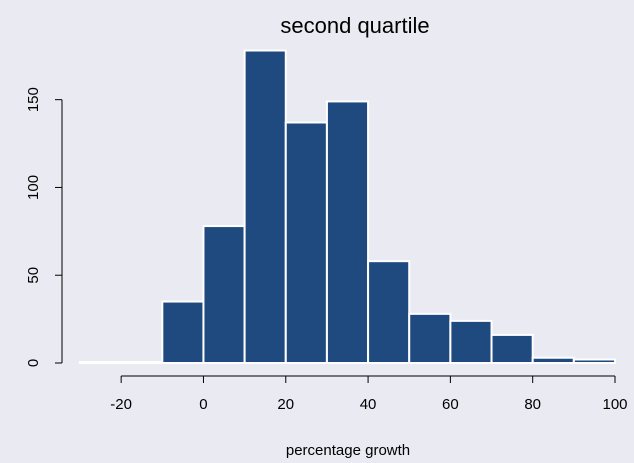 This screenshot has height=463, width=634. Describe the element at coordinates (532, 404) in the screenshot. I see `x-tick-label: 80` at that location.